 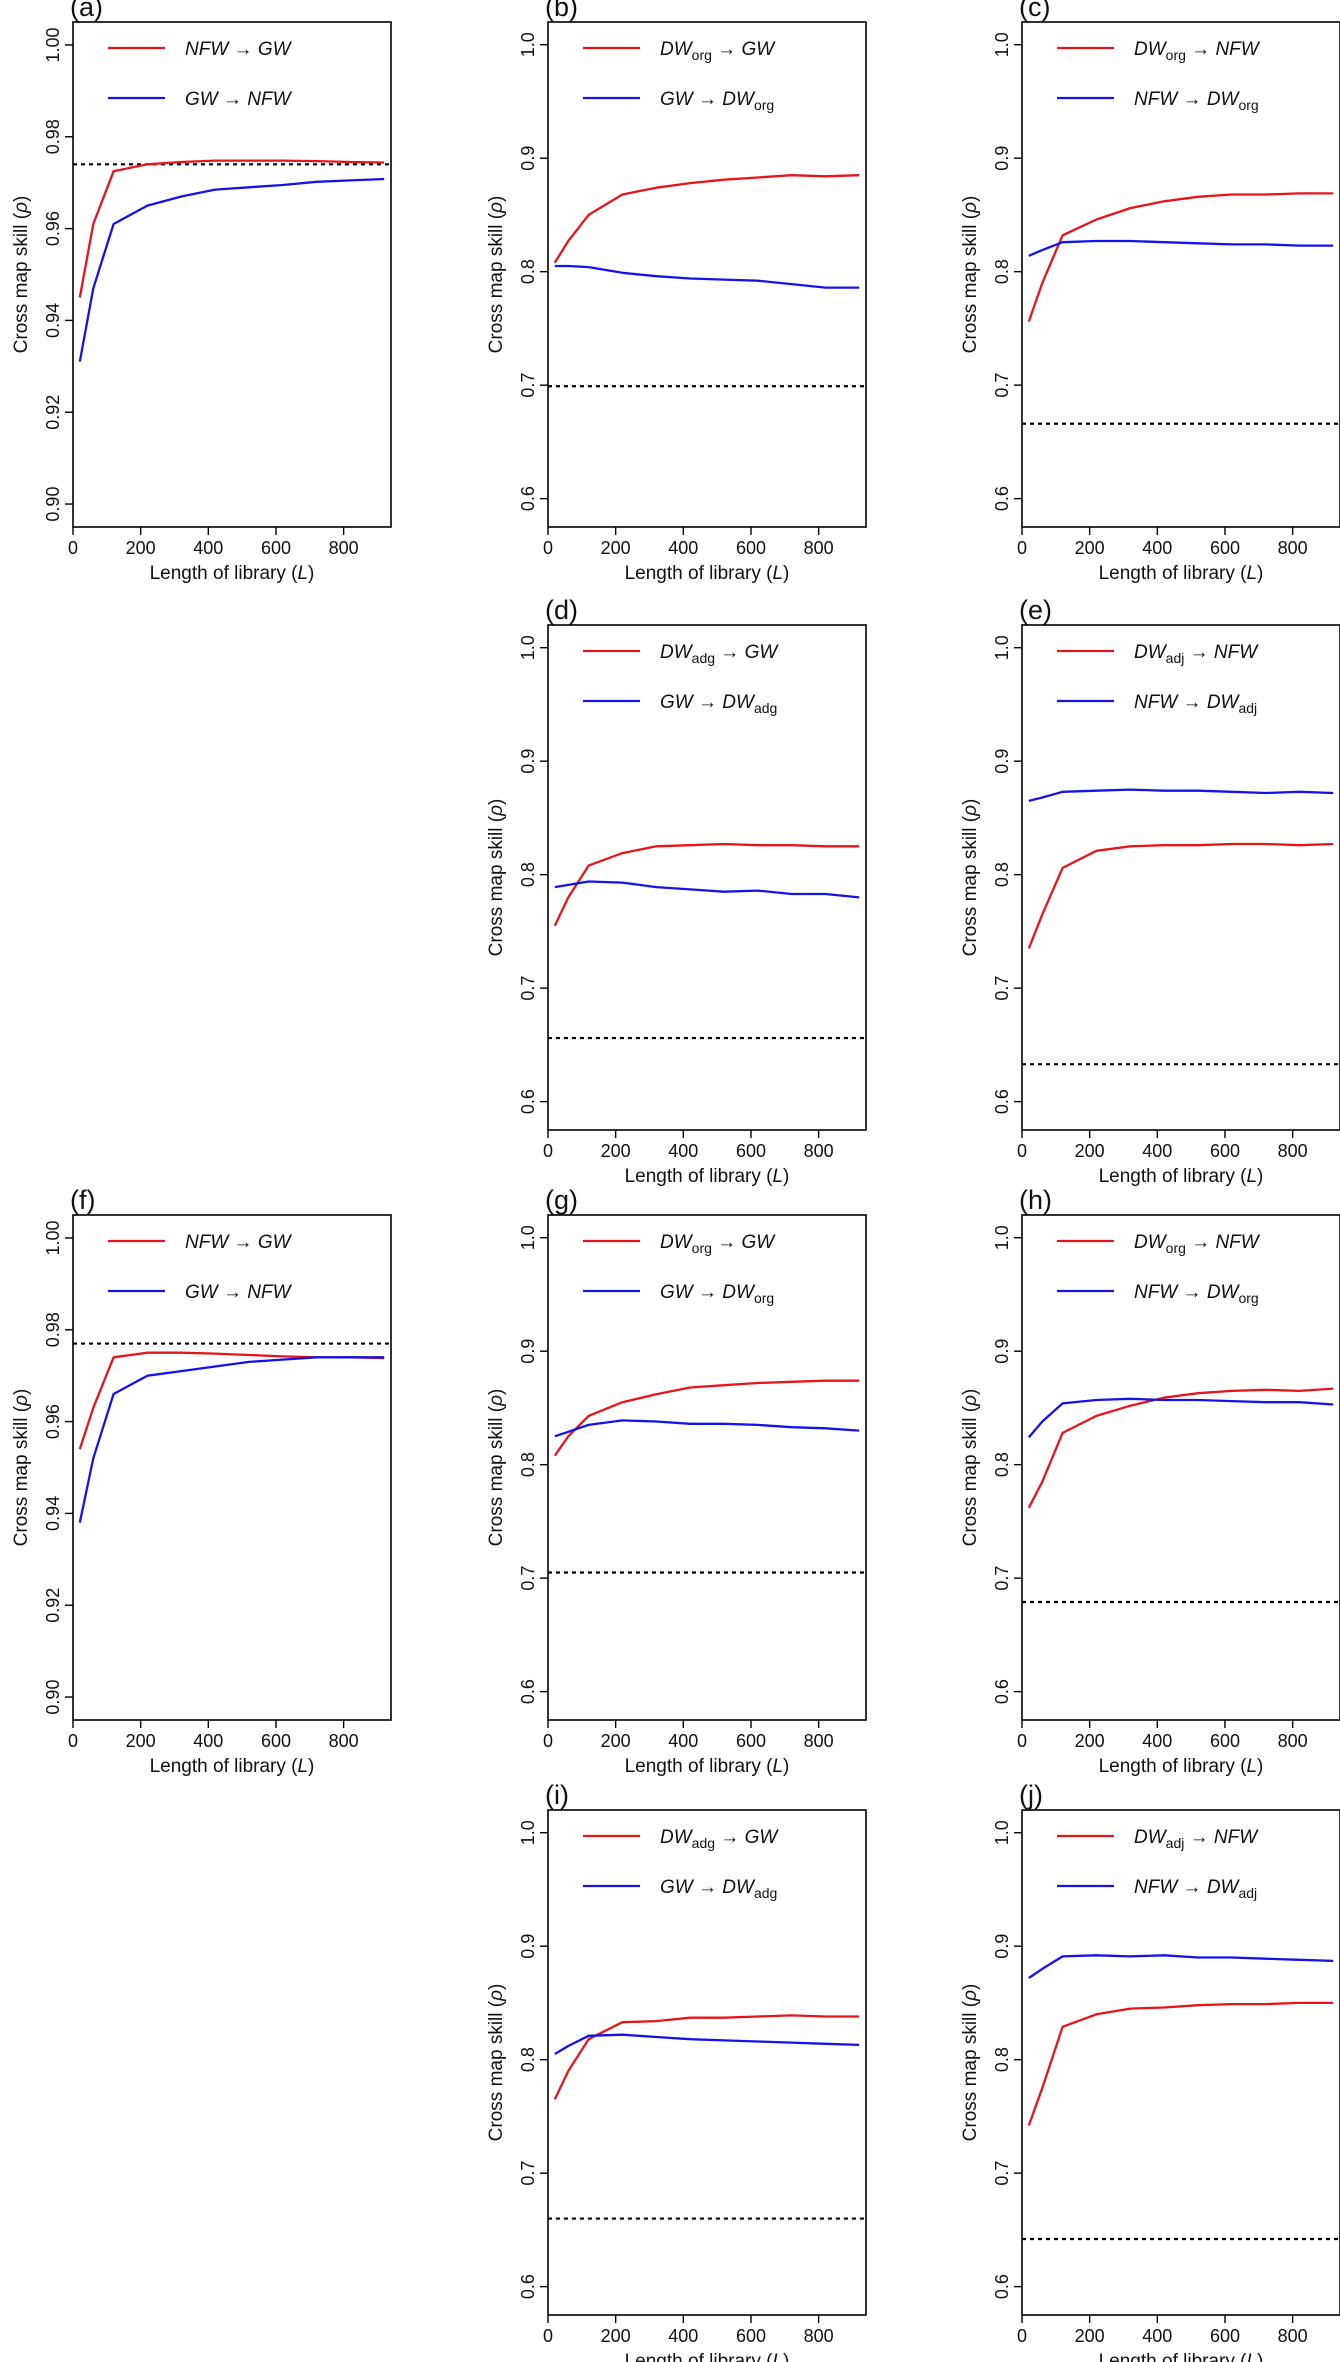 I want to click on y-tick-label: 0.92, so click(x=53, y=1605).